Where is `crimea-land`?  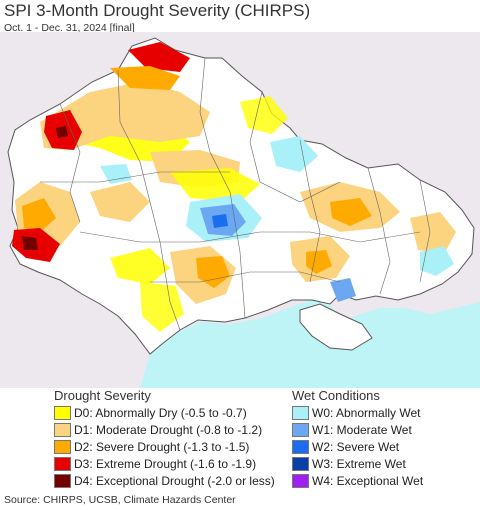
crimea-land is located at coordinates (336, 327).